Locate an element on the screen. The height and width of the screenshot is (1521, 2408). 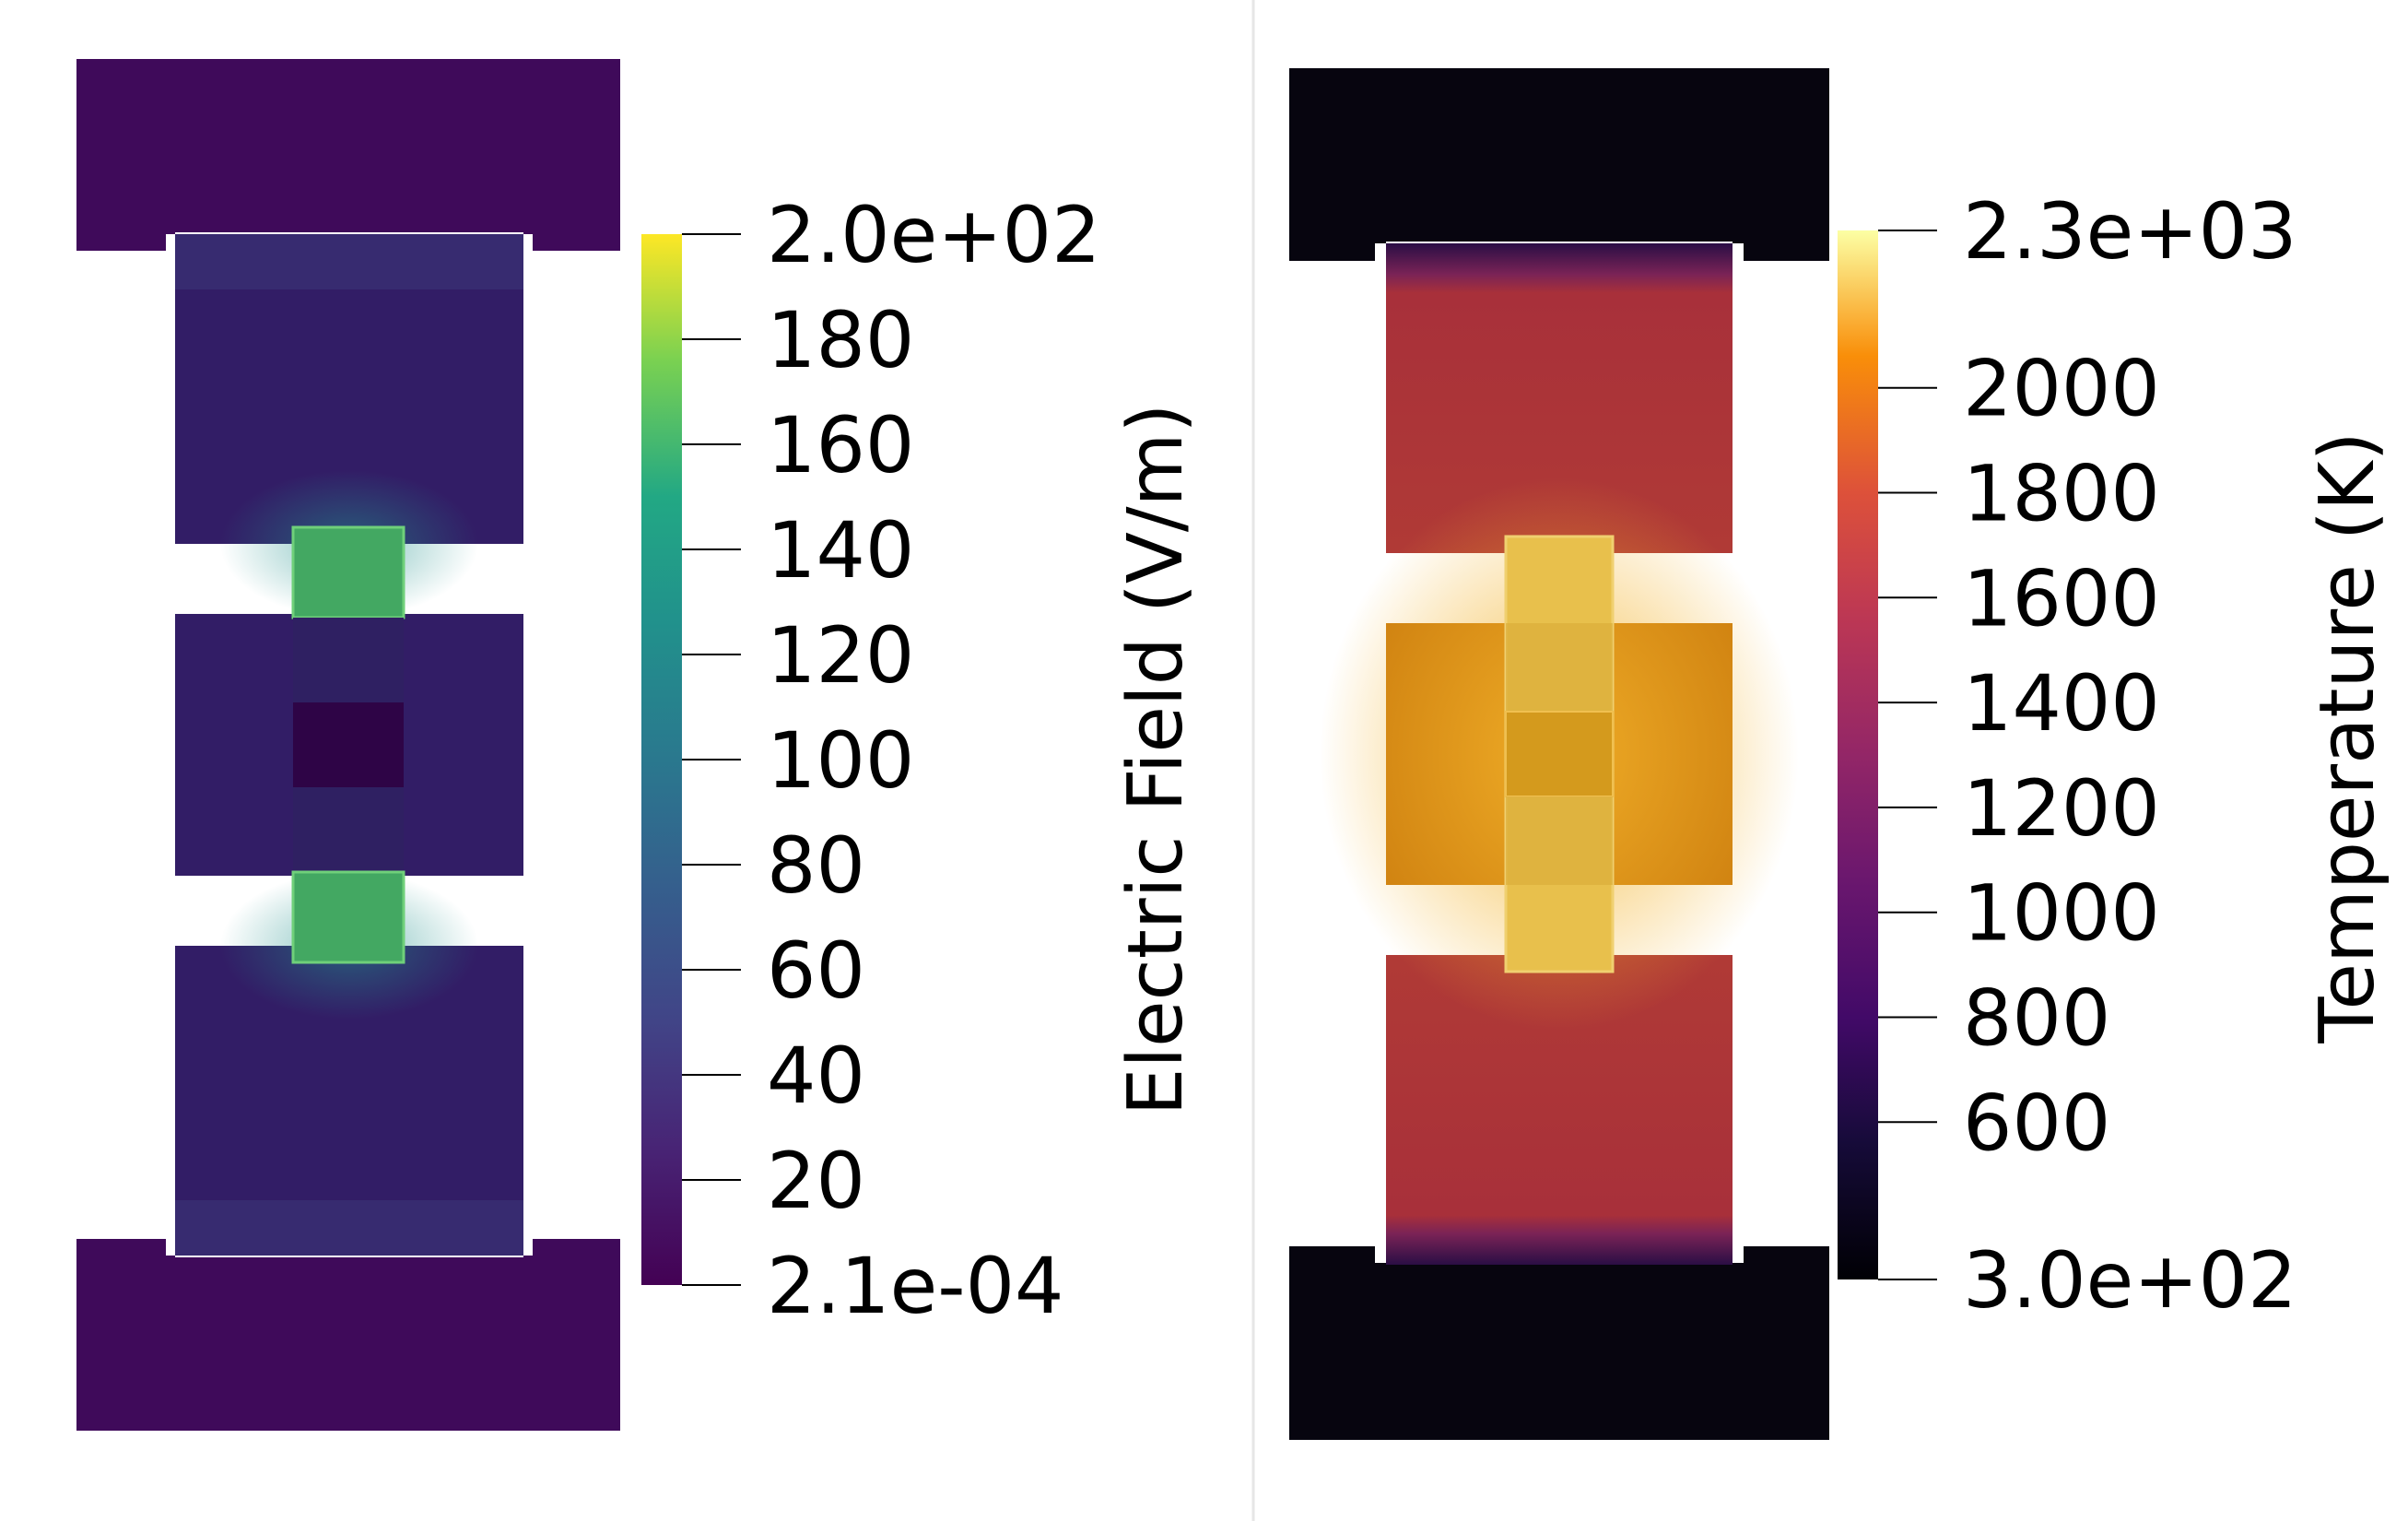
temp-tick-label: 600 is located at coordinates (2036, 1123).